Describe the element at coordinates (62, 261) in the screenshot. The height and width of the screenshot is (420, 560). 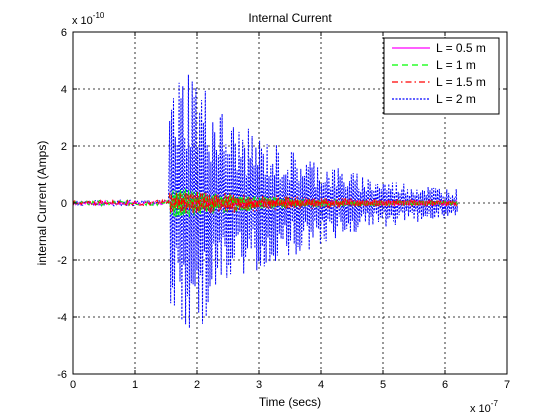
I see `y-tick-label: -2` at that location.